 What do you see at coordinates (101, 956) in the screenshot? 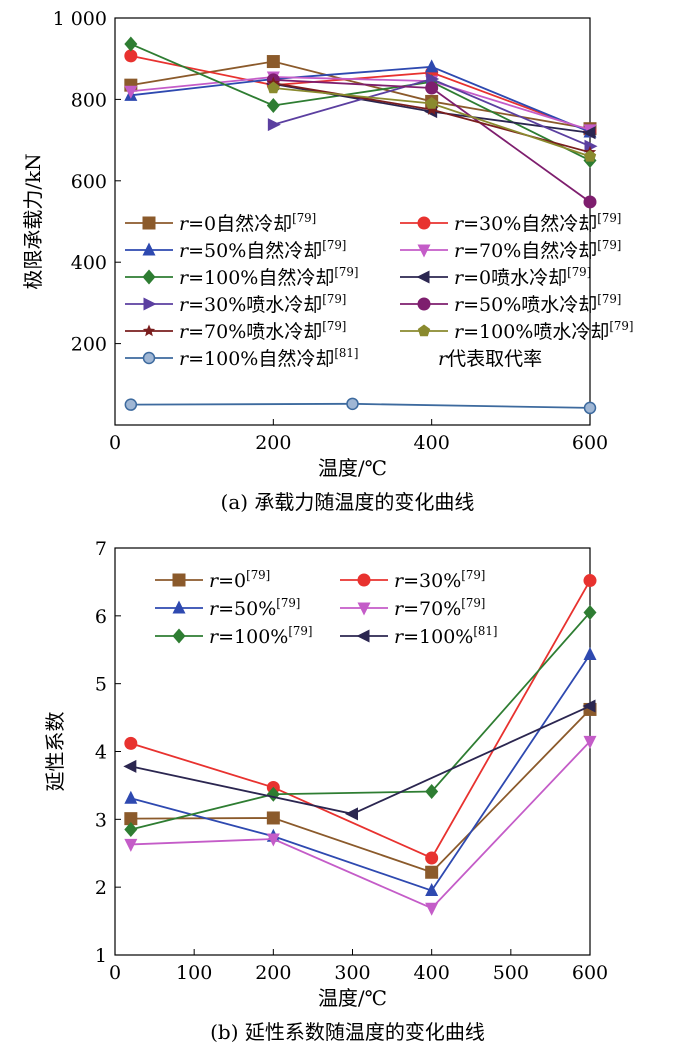
I see `y-tick-label: 1` at bounding box center [101, 956].